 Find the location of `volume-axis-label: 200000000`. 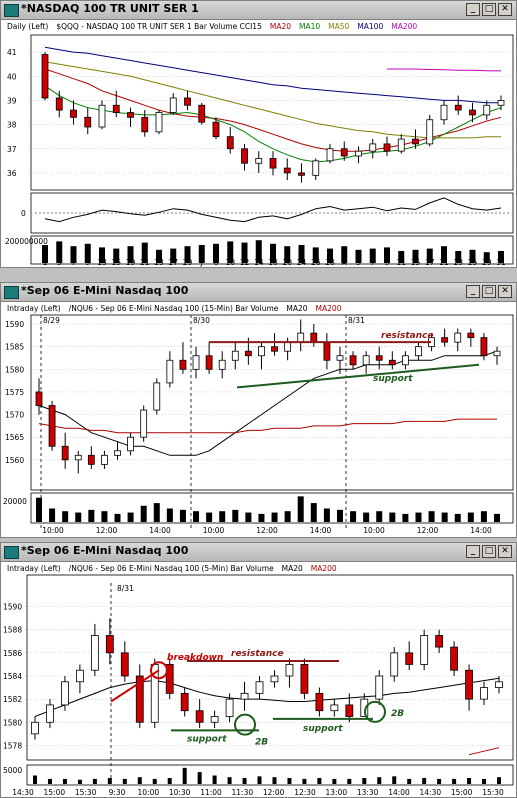

volume-axis-label: 200000000 is located at coordinates (26, 241).